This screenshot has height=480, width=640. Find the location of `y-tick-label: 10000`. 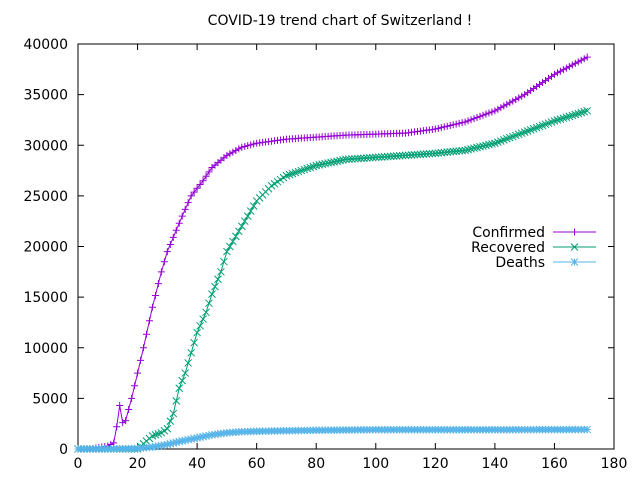

y-tick-label: 10000 is located at coordinates (45, 349).